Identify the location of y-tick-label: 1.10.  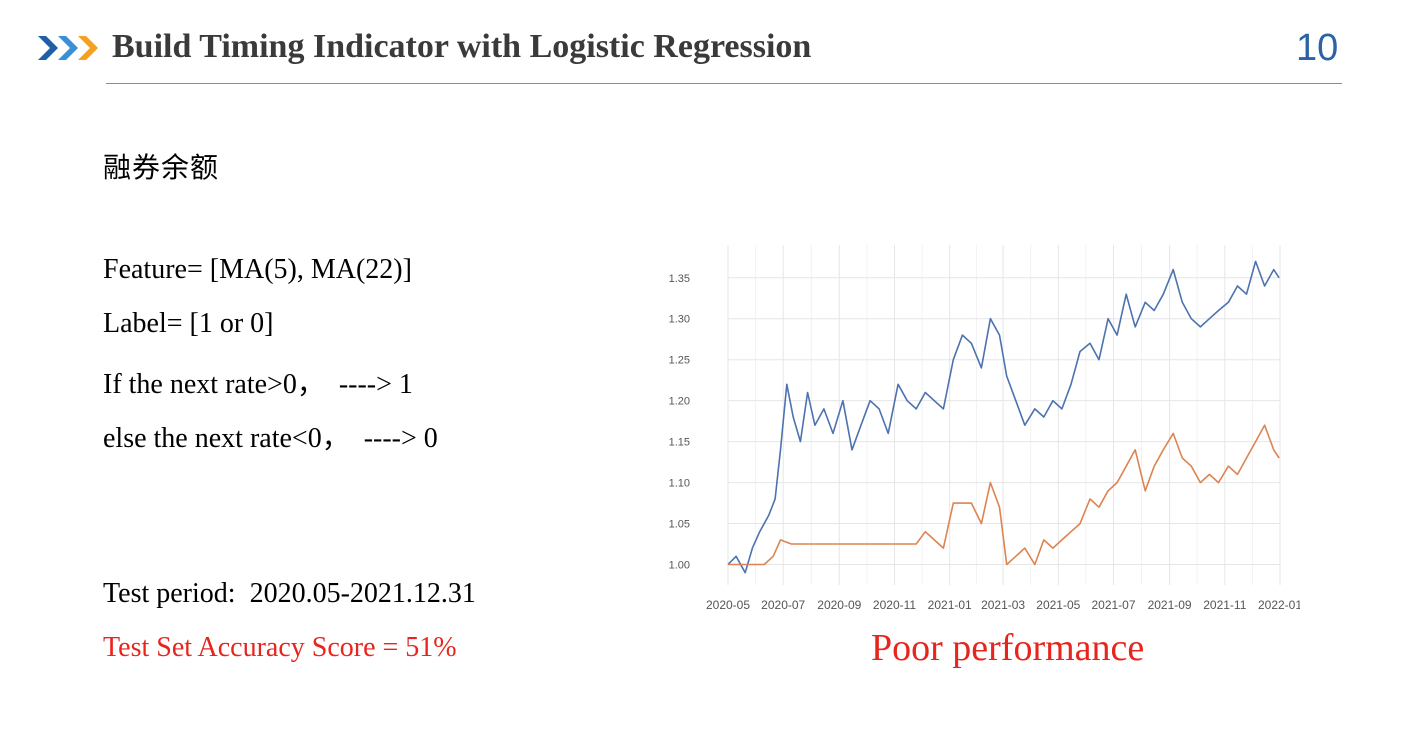
(679, 484).